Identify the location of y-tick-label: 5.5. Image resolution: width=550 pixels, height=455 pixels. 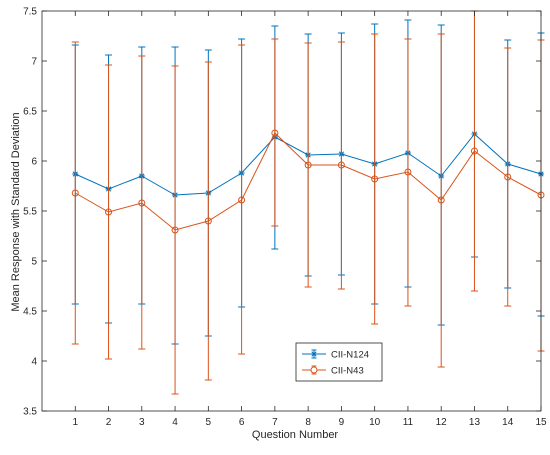
(30, 212).